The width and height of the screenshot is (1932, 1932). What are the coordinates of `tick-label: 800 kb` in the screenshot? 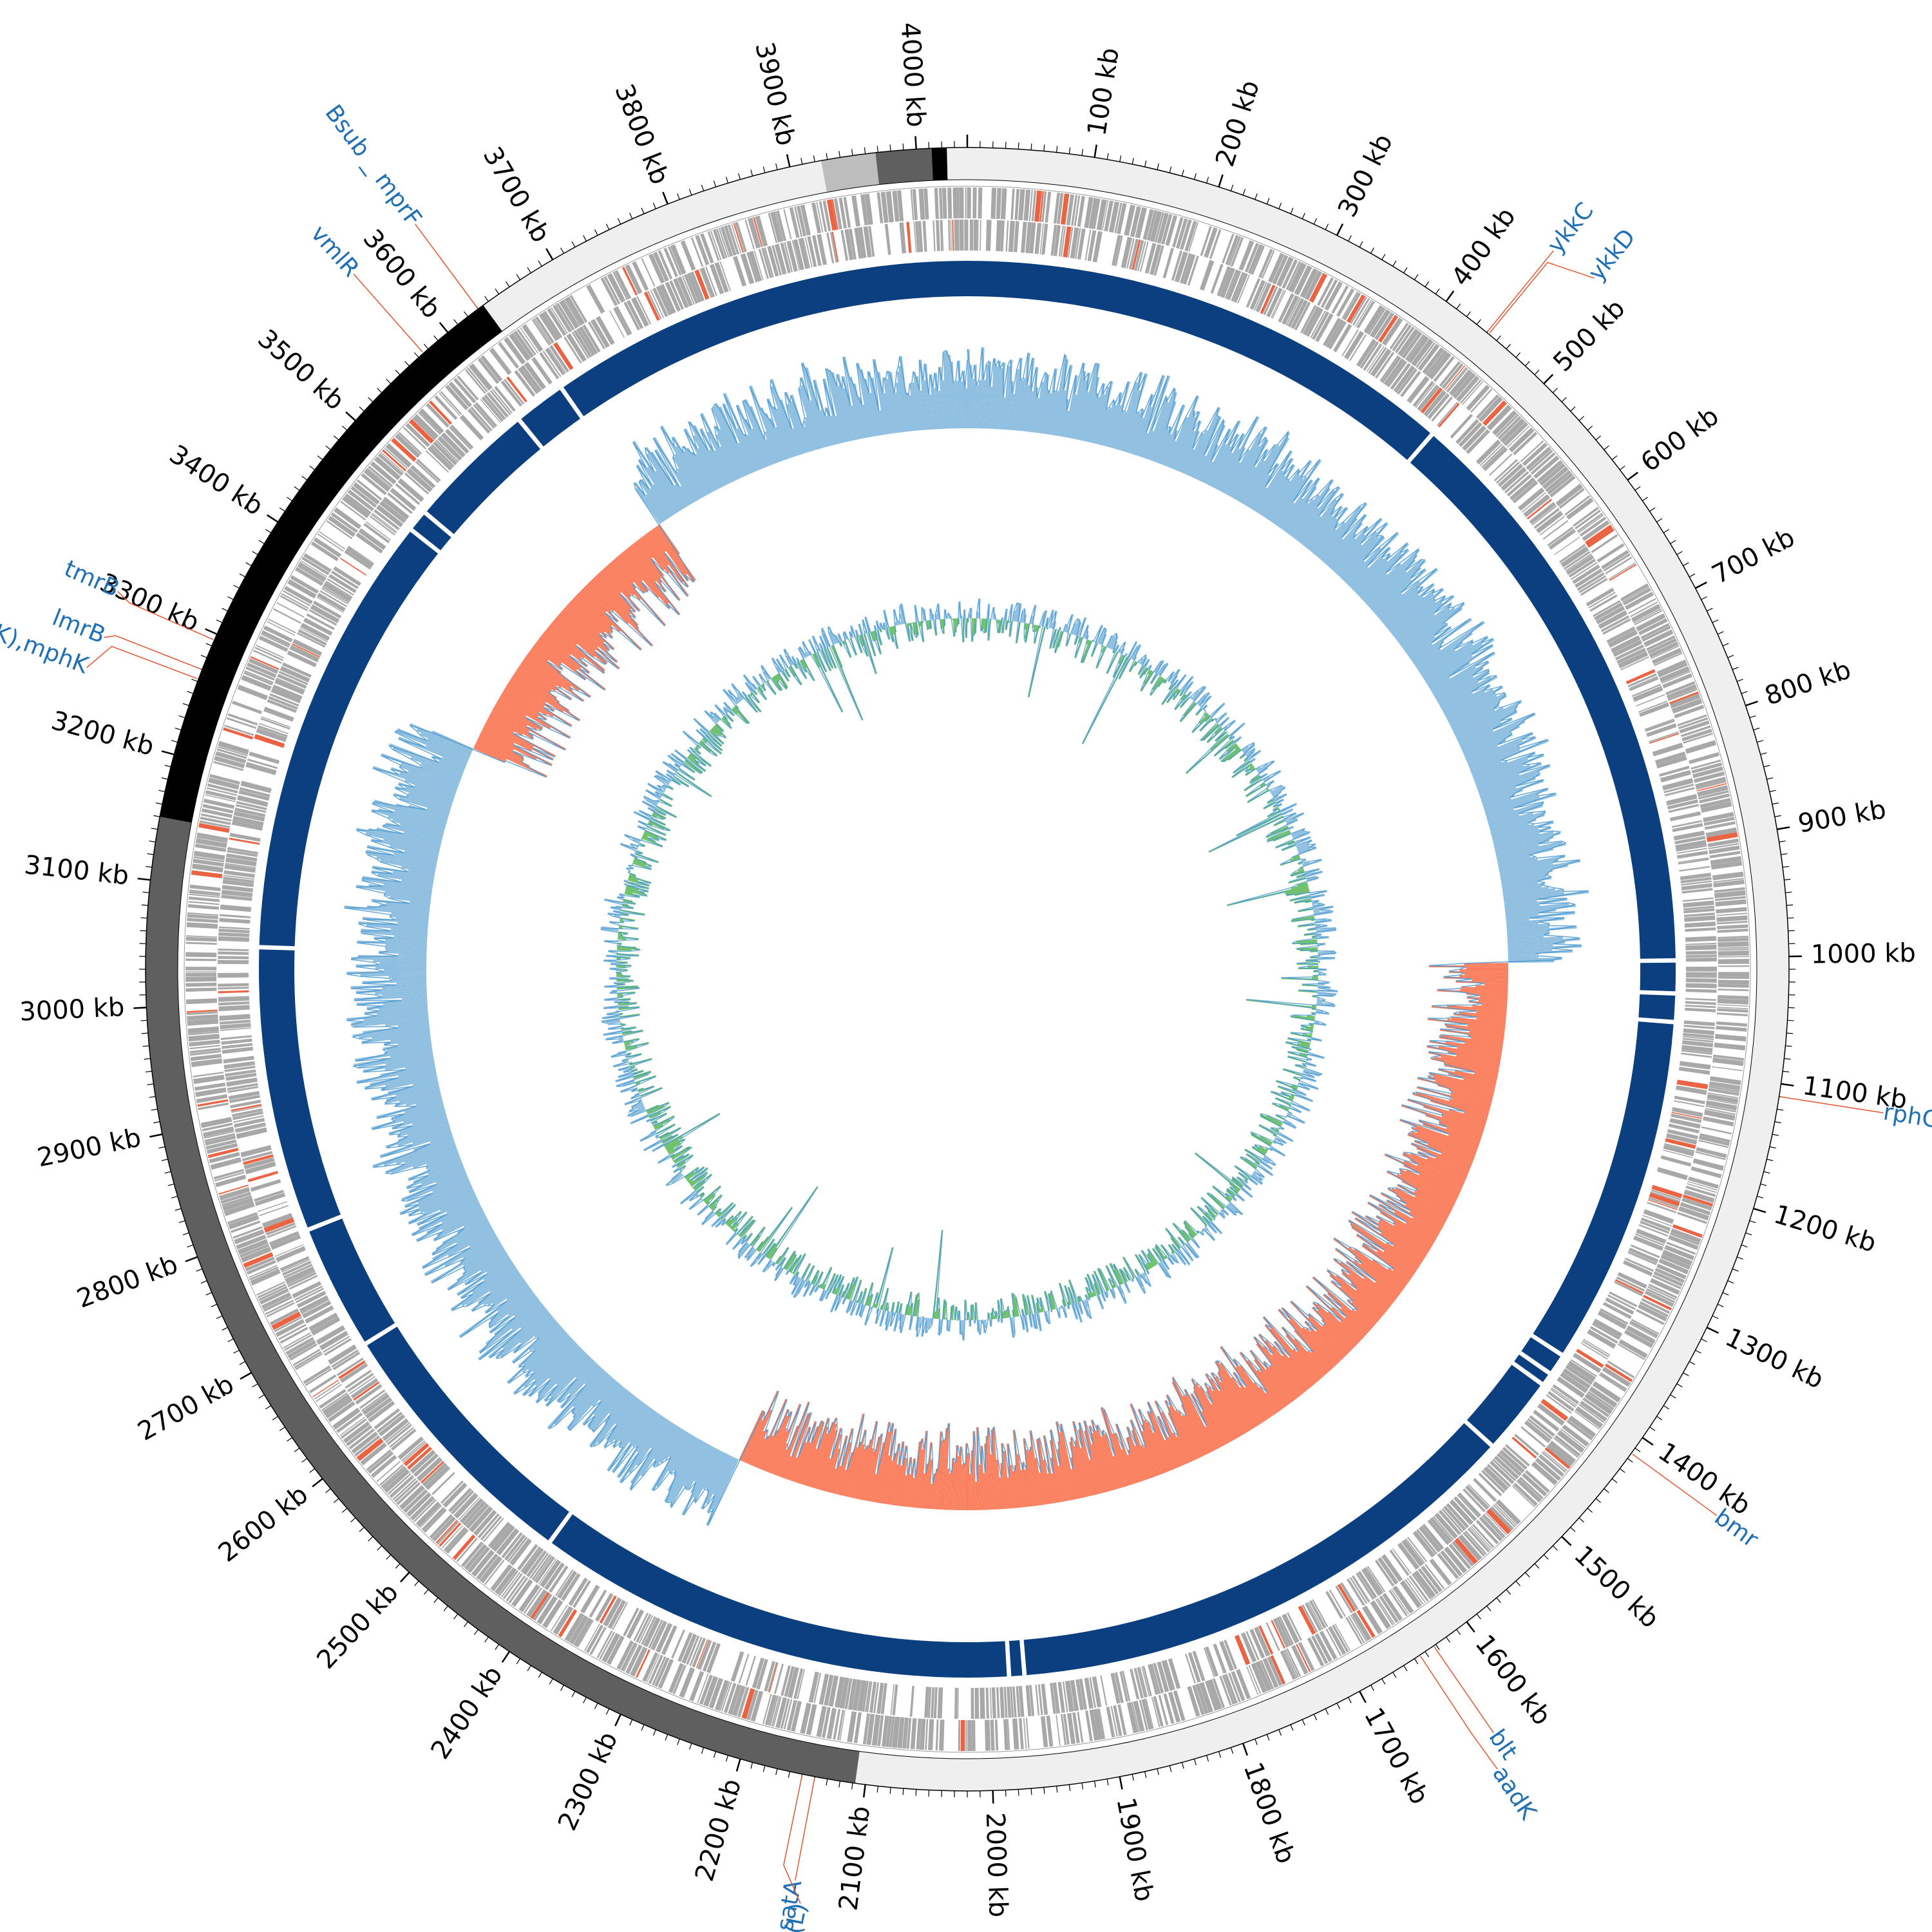 It's located at (1808, 684).